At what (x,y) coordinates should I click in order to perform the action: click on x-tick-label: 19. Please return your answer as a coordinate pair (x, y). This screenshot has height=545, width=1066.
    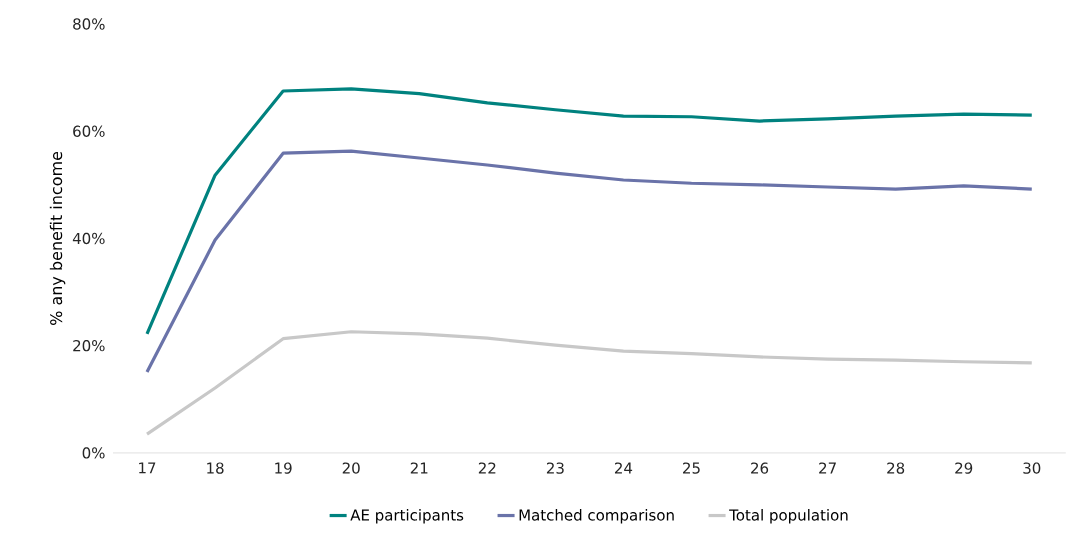
    Looking at the image, I should click on (283, 468).